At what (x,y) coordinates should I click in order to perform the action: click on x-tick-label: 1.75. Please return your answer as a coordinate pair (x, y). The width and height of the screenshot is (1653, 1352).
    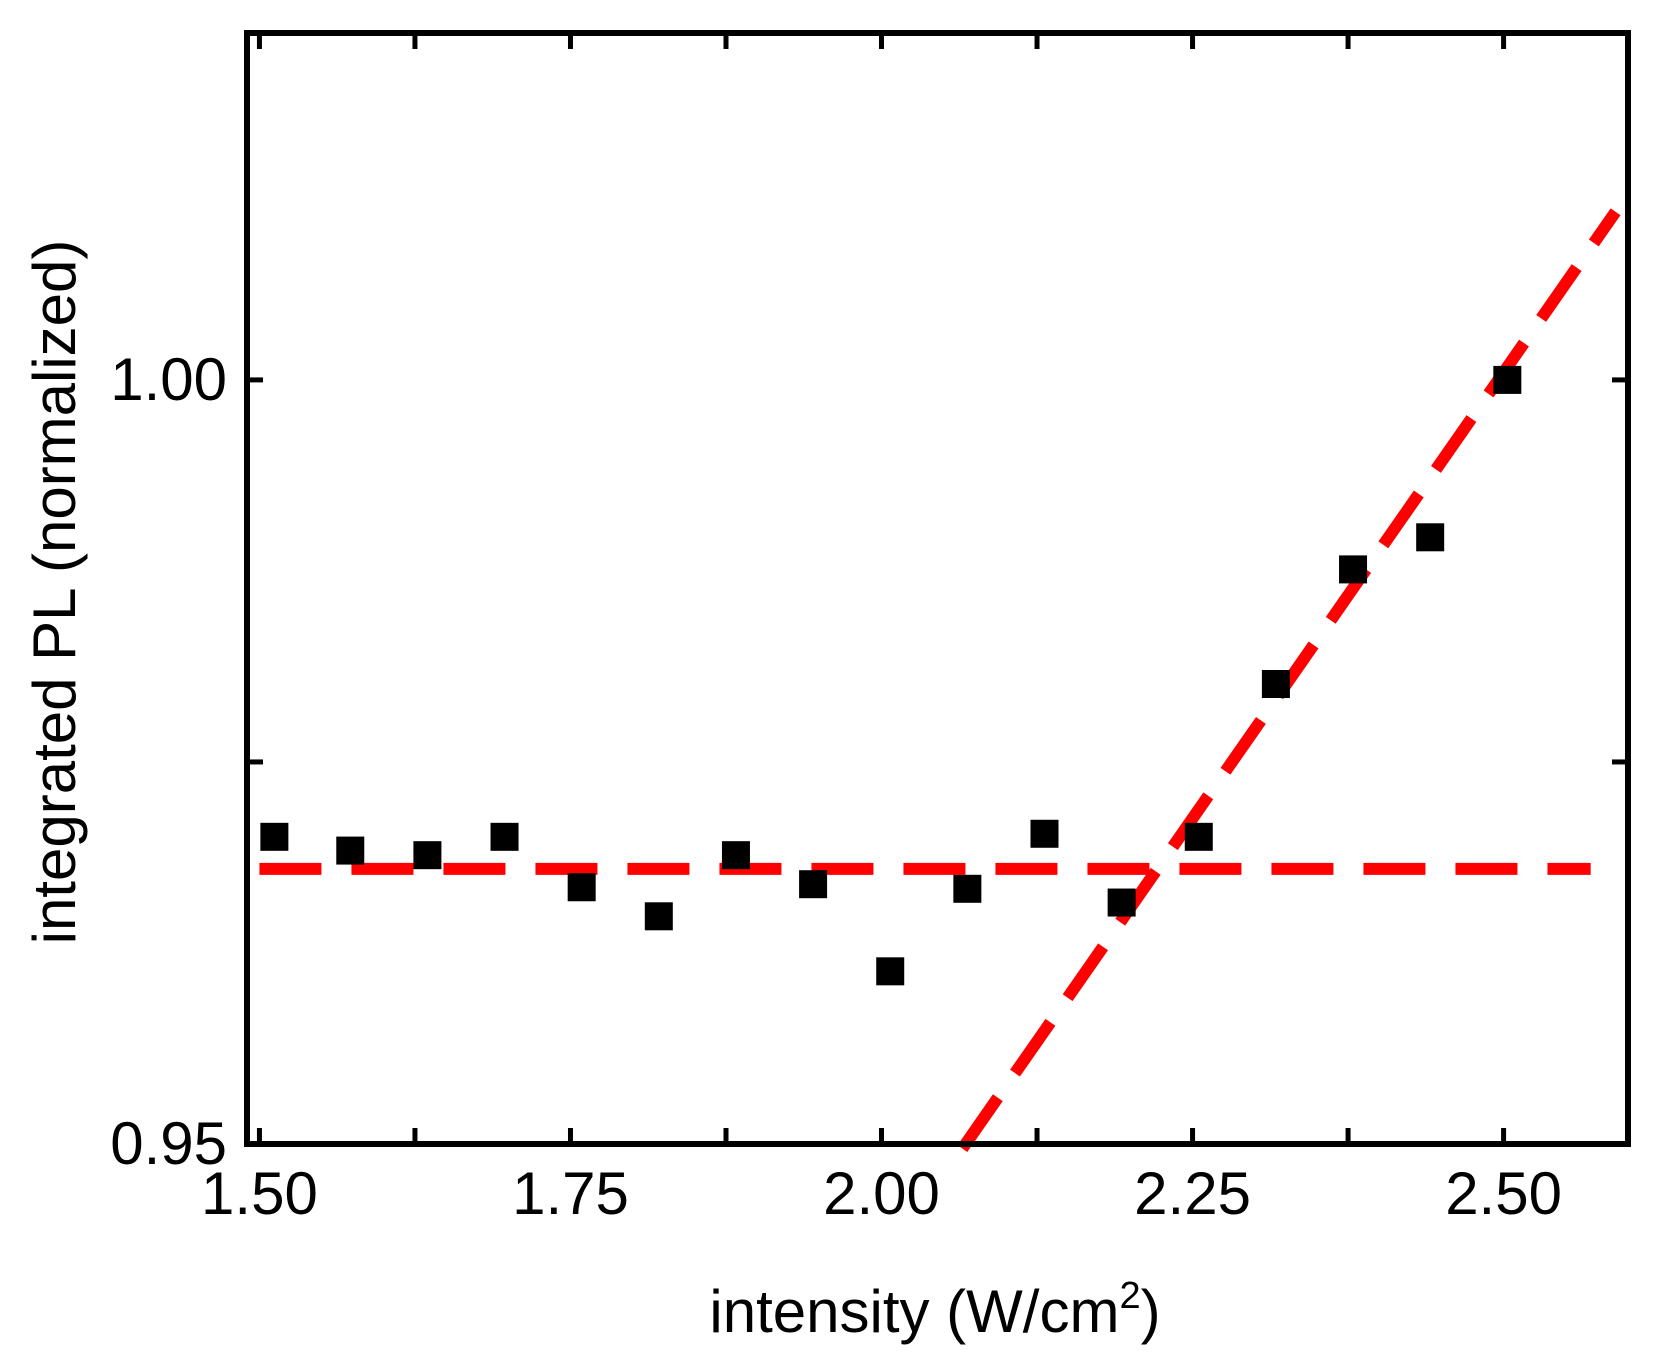
    Looking at the image, I should click on (570, 1193).